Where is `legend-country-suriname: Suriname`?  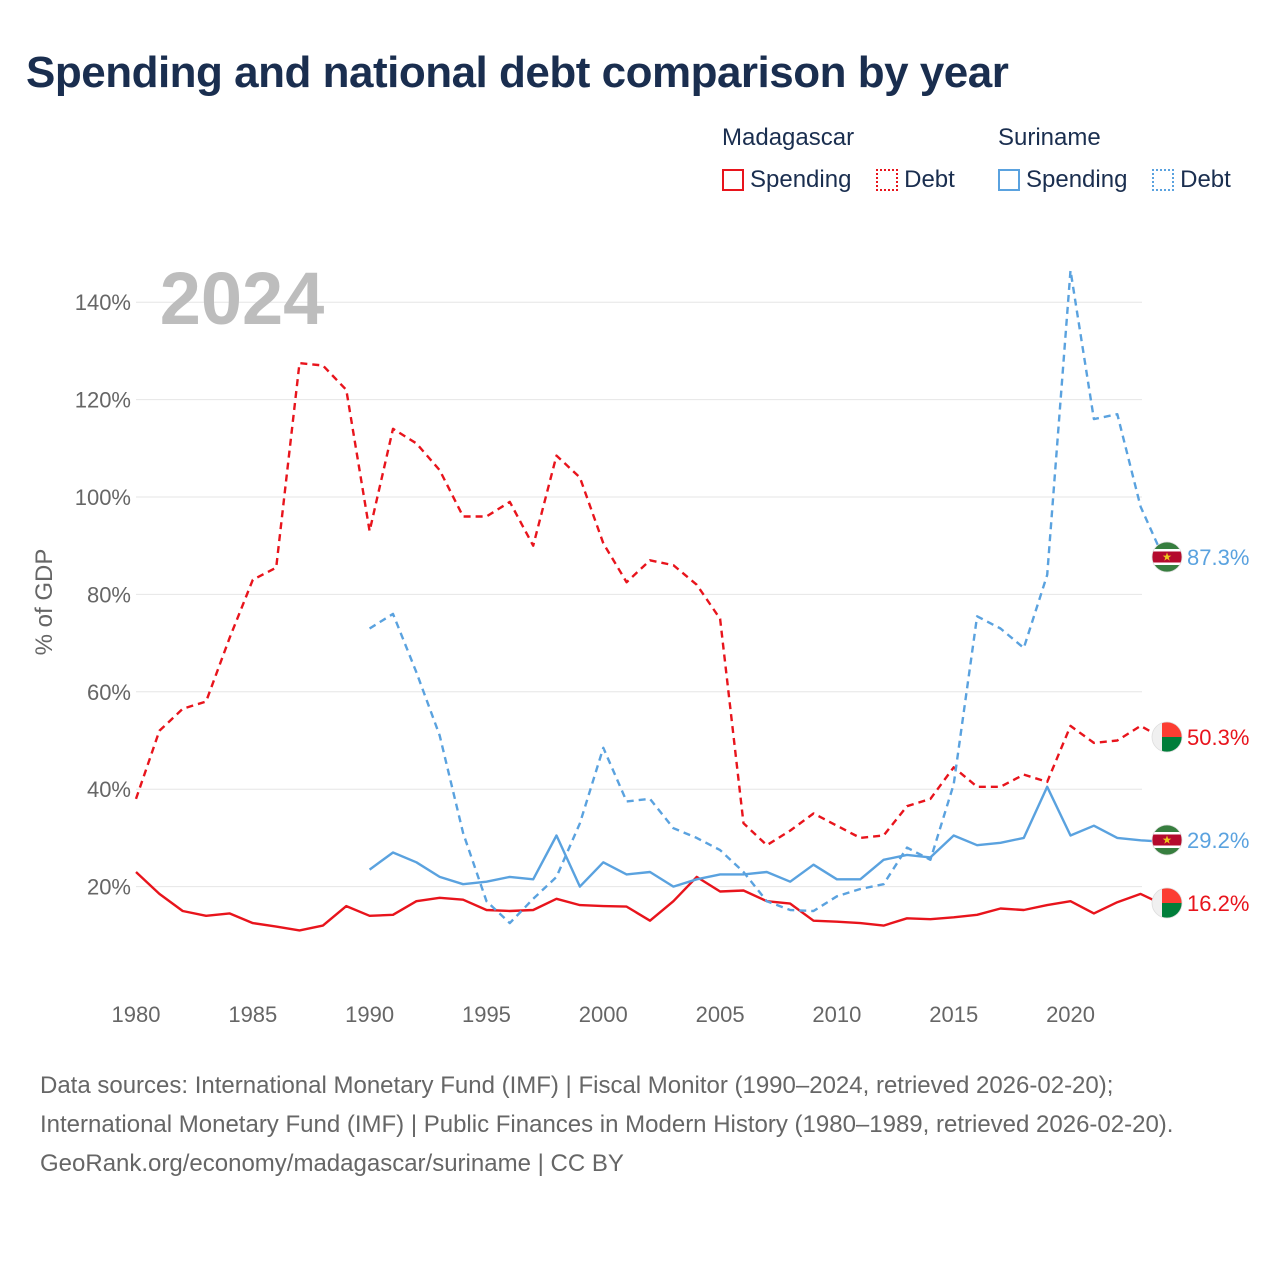
legend-country-suriname: Suriname is located at coordinates (1049, 137).